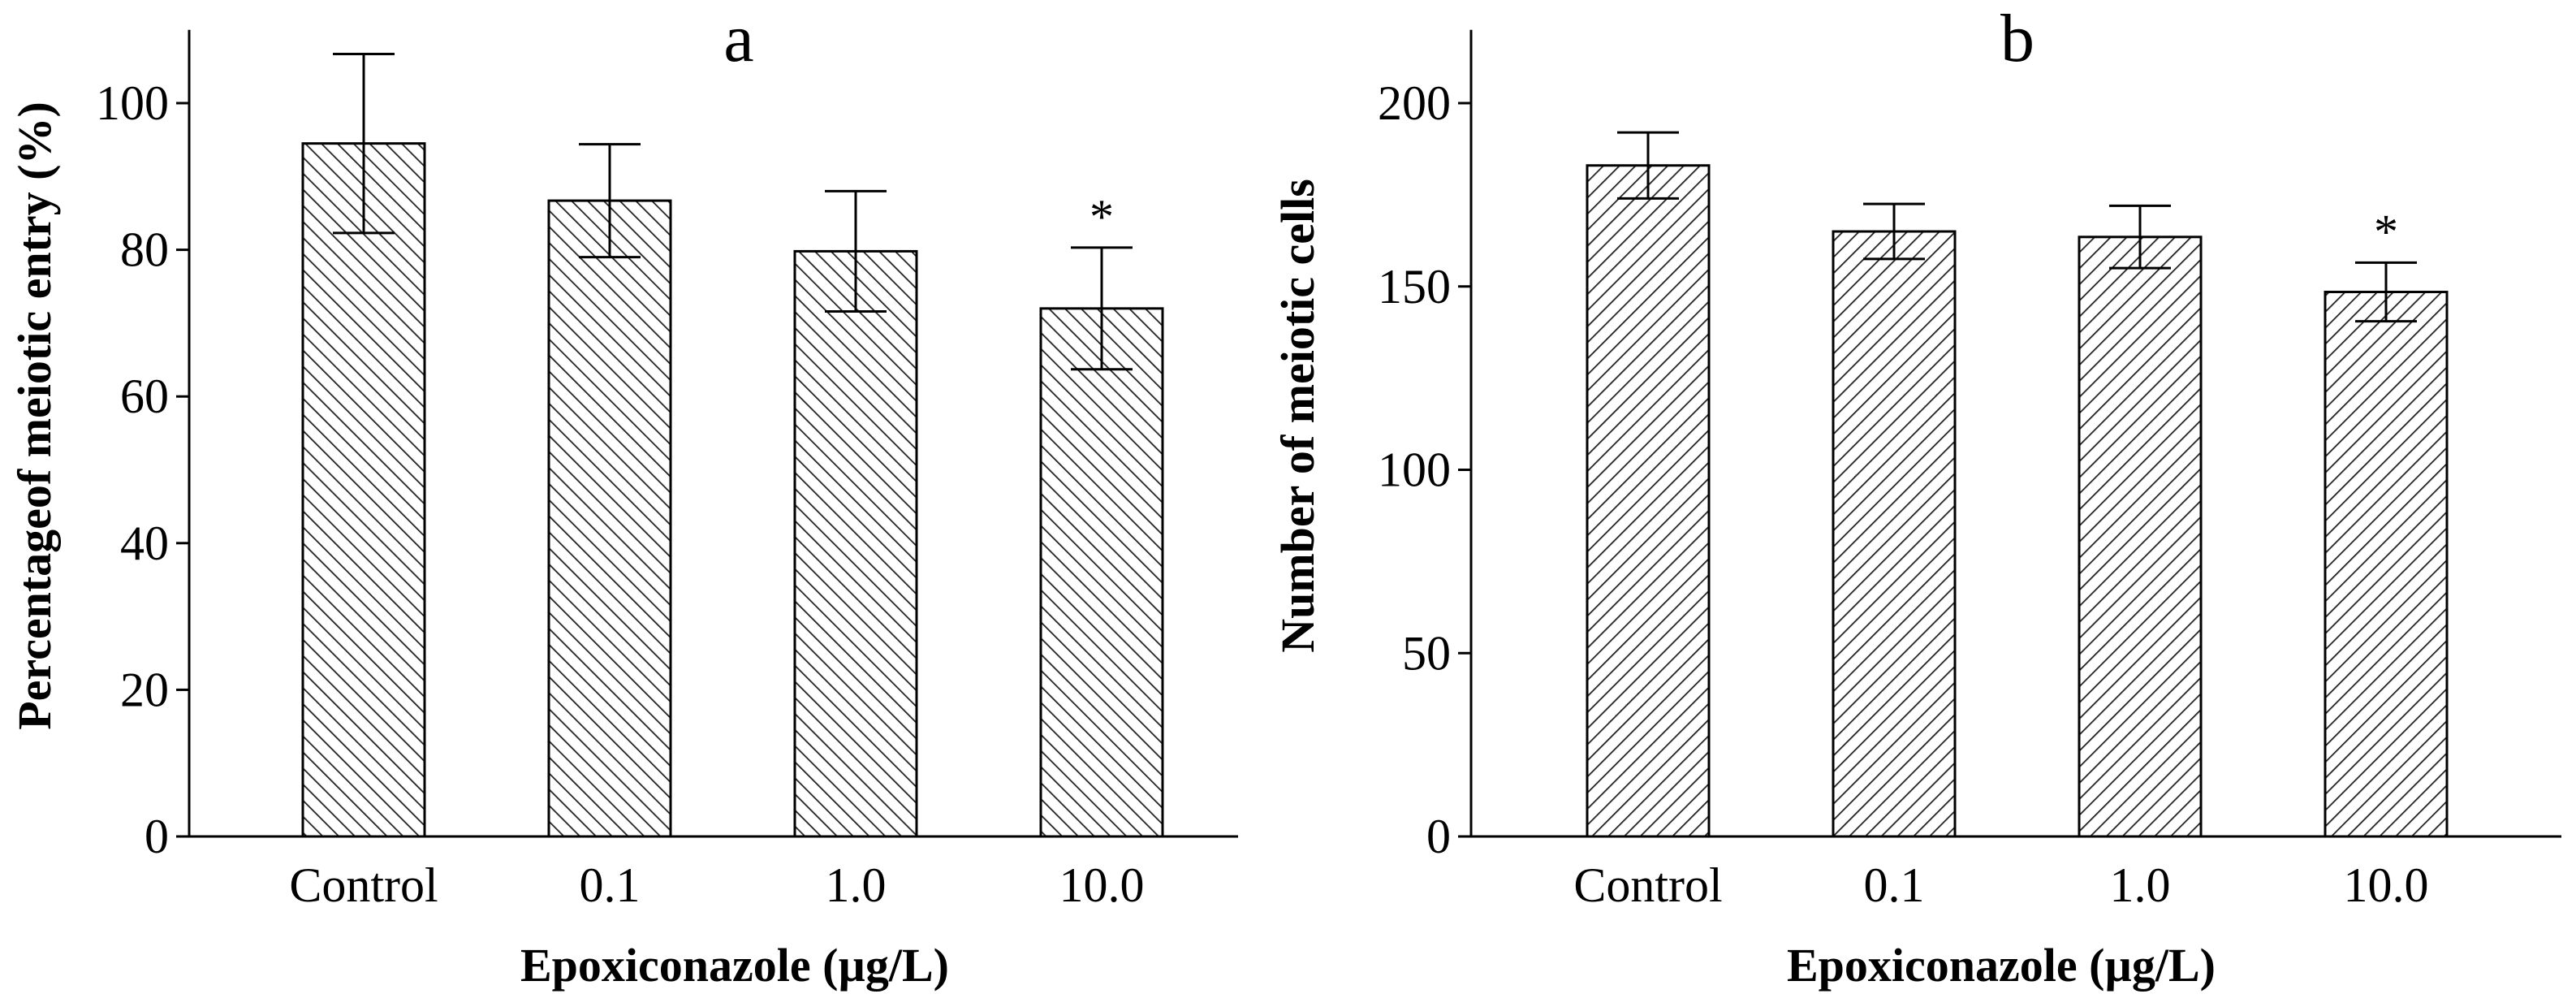 This screenshot has height=1007, width=2576. I want to click on panel-a-y-tick-label: 40, so click(144, 543).